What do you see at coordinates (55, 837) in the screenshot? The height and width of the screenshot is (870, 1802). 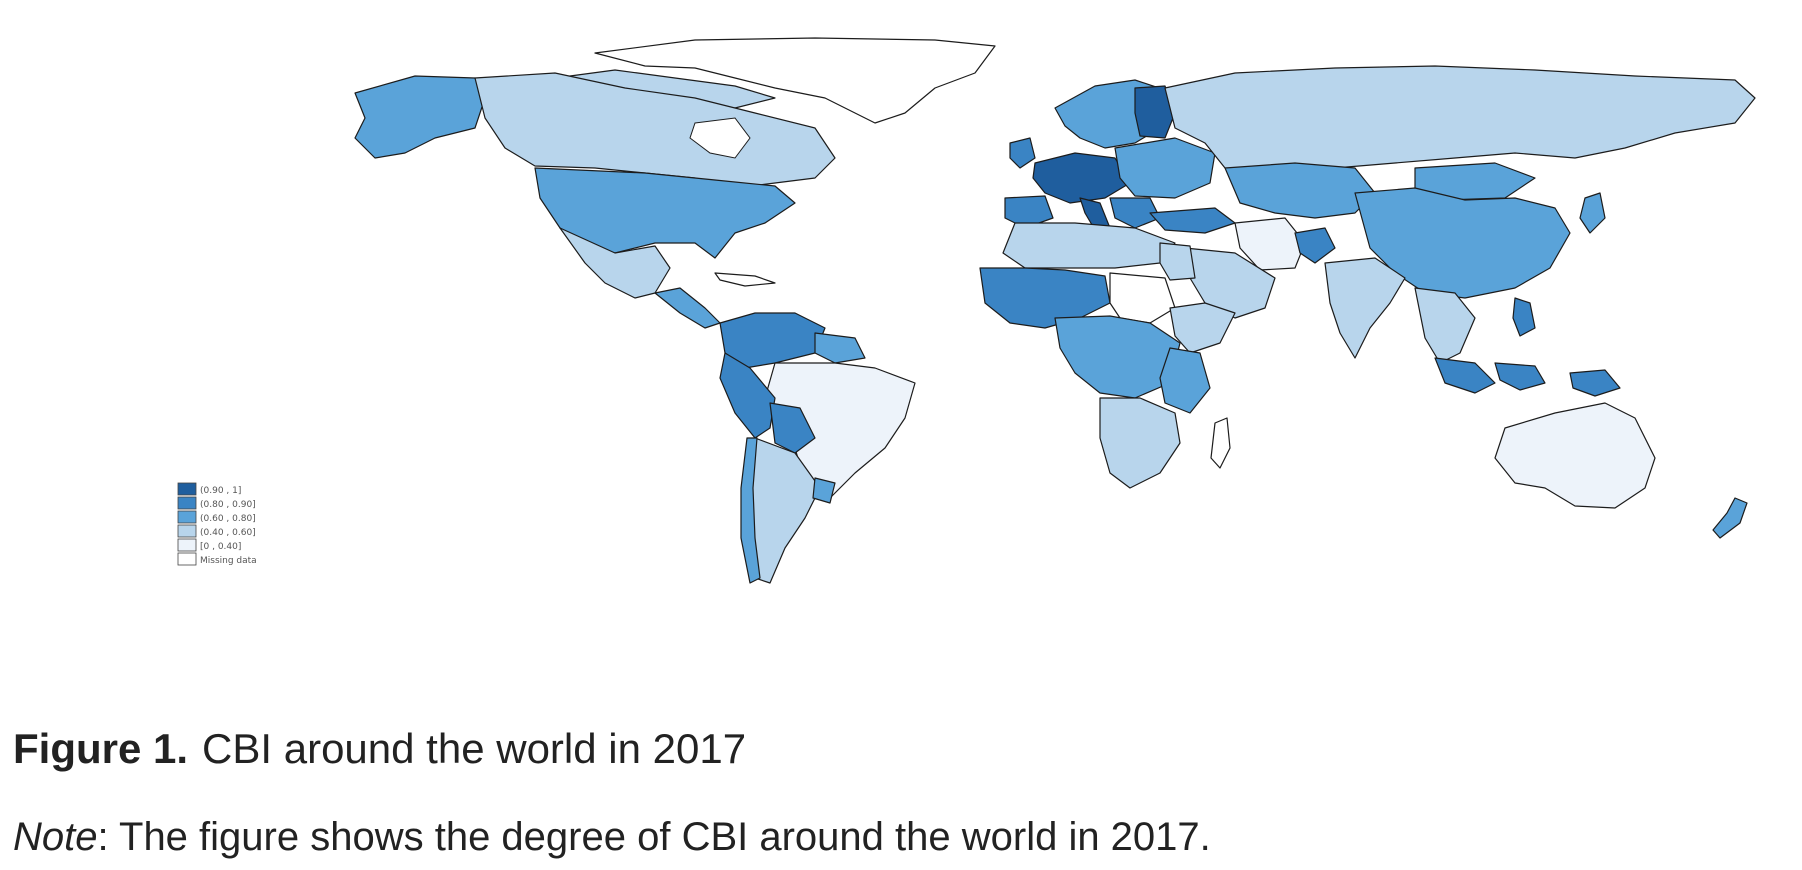 I see `note-label: Note` at bounding box center [55, 837].